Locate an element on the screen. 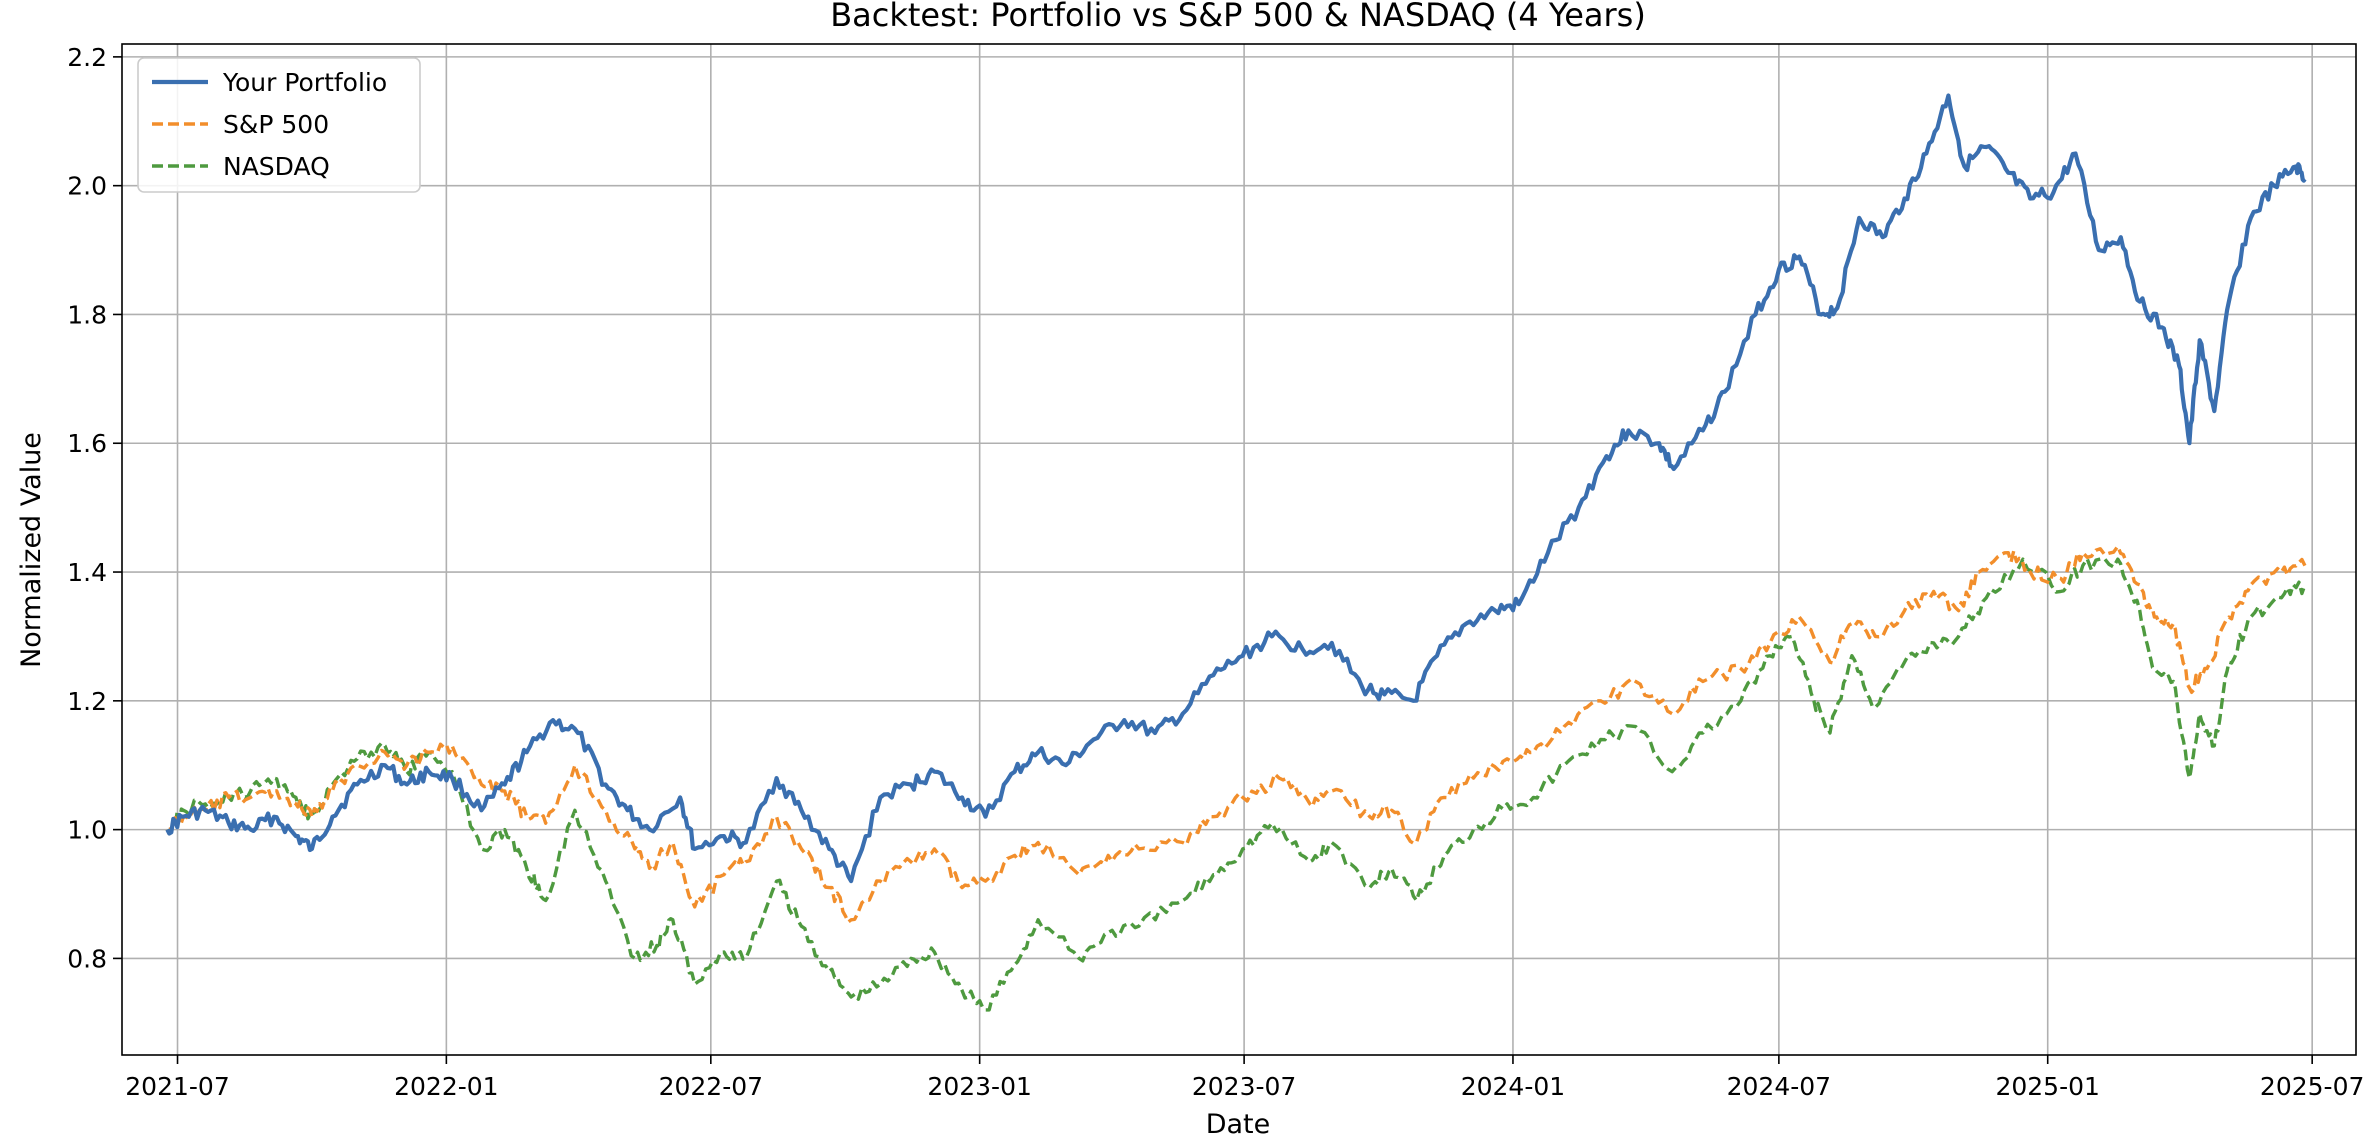 The width and height of the screenshot is (2376, 1148). x-axis-label: Date is located at coordinates (1238, 1124).